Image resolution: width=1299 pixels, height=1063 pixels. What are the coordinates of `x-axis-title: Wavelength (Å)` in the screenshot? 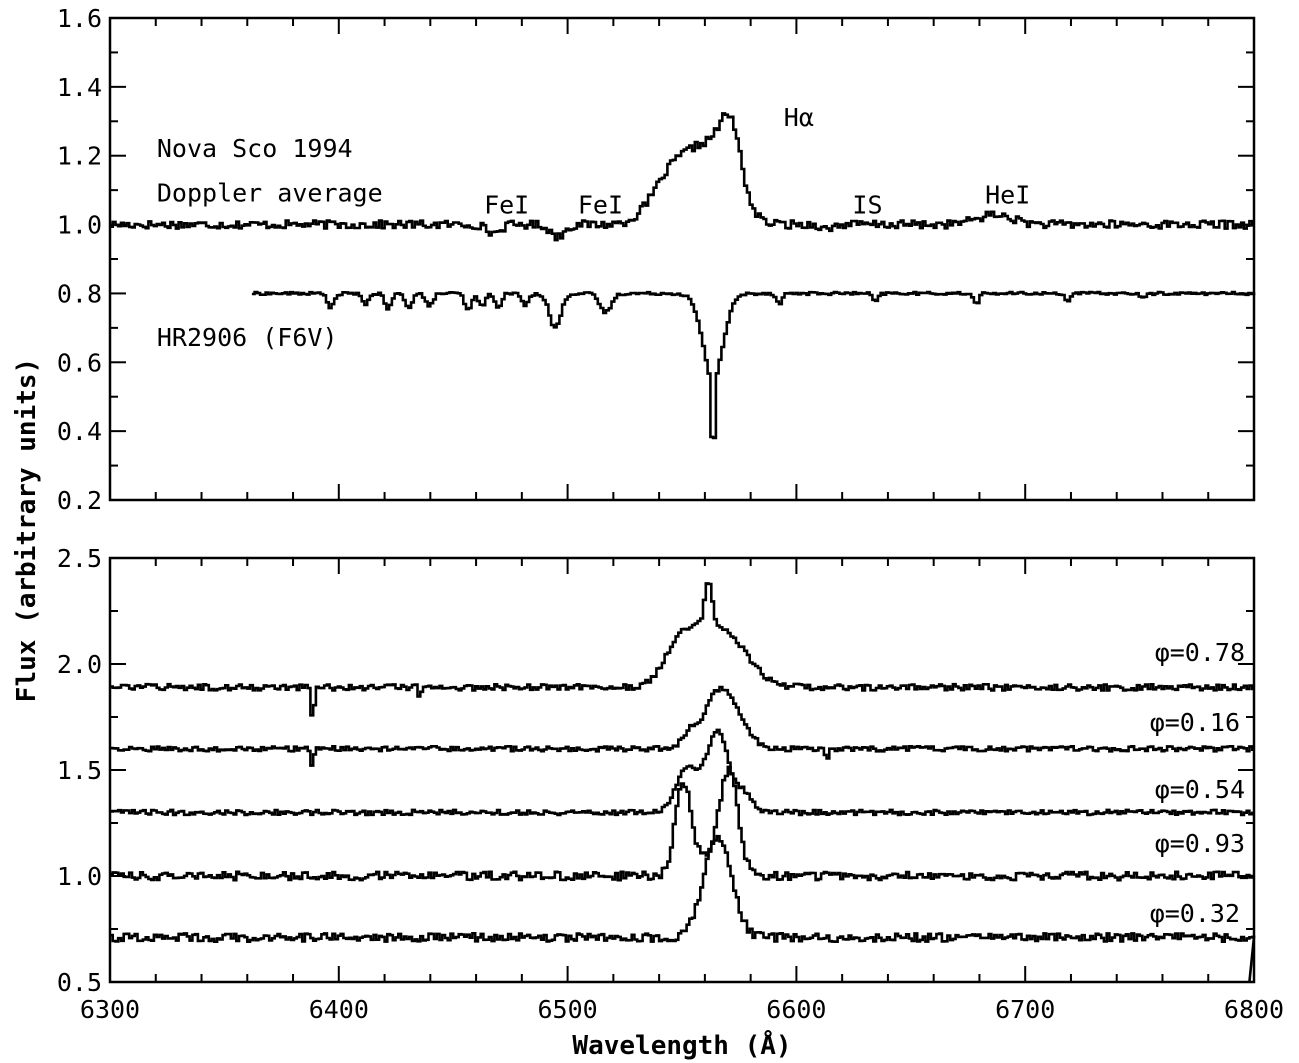 It's located at (681, 1045).